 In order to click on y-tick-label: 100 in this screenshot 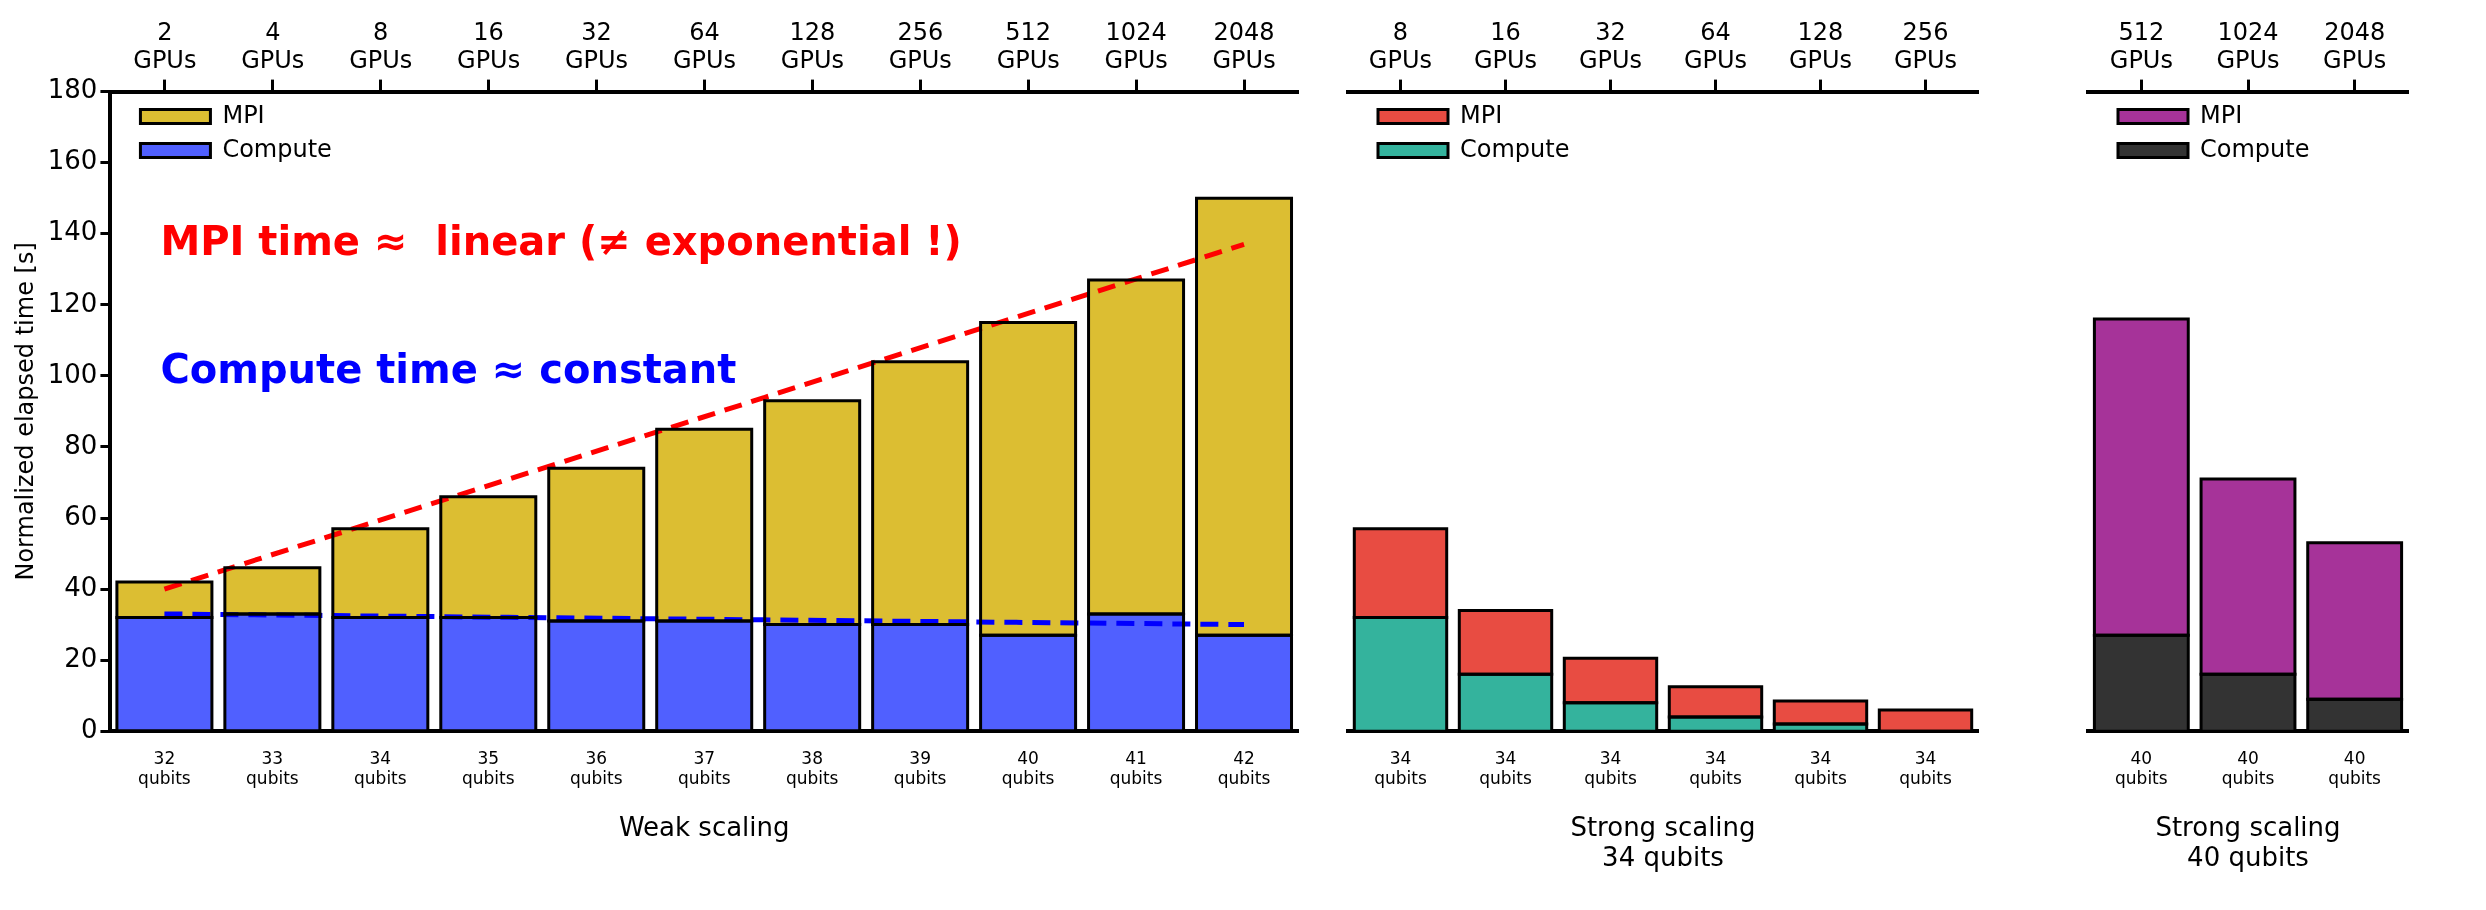, I will do `click(72, 373)`.